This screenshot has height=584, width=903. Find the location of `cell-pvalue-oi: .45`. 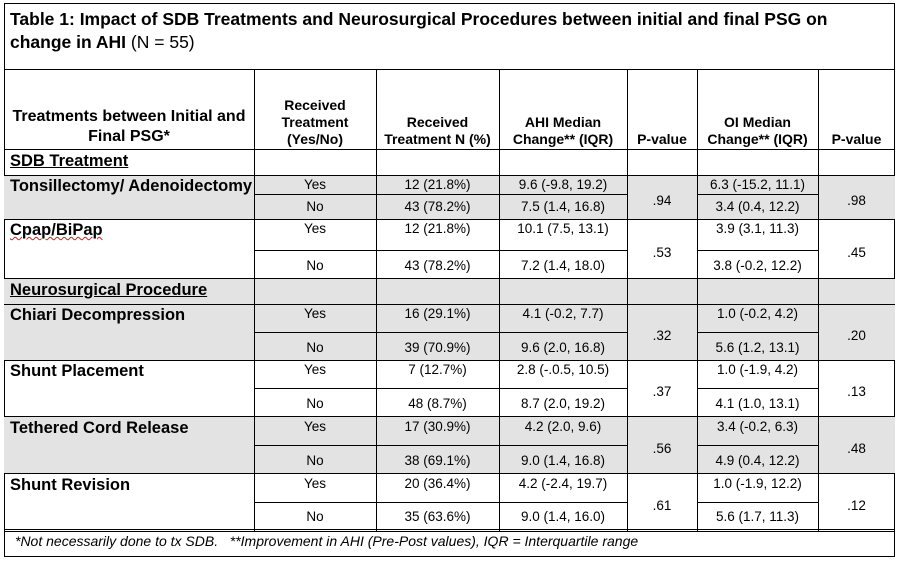

cell-pvalue-oi: .45 is located at coordinates (856, 252).